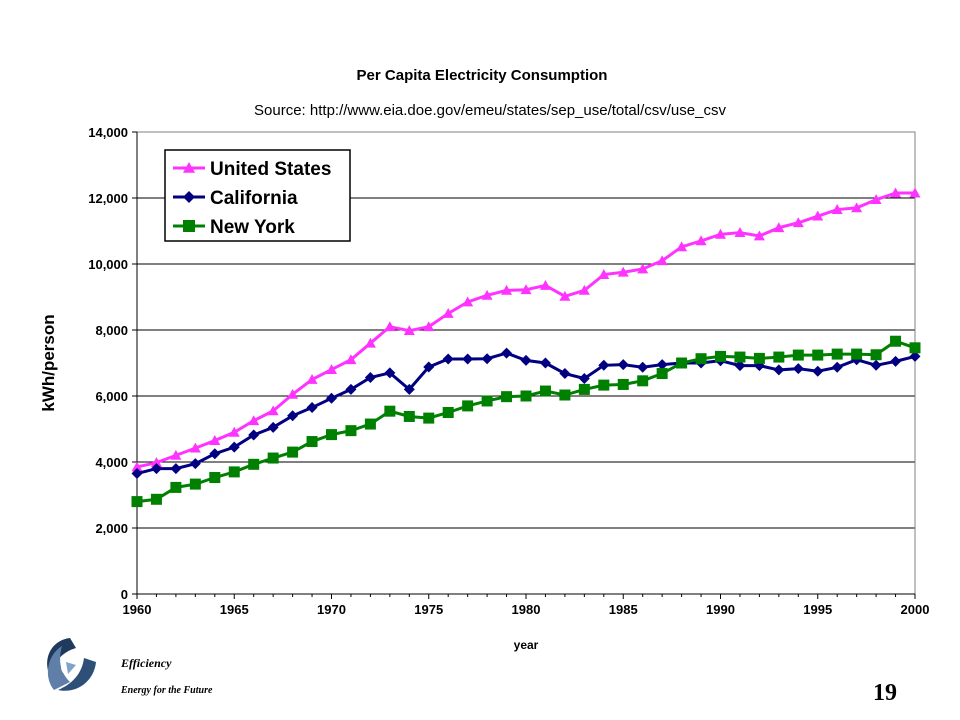  I want to click on x-tick-label: 1990, so click(720, 609).